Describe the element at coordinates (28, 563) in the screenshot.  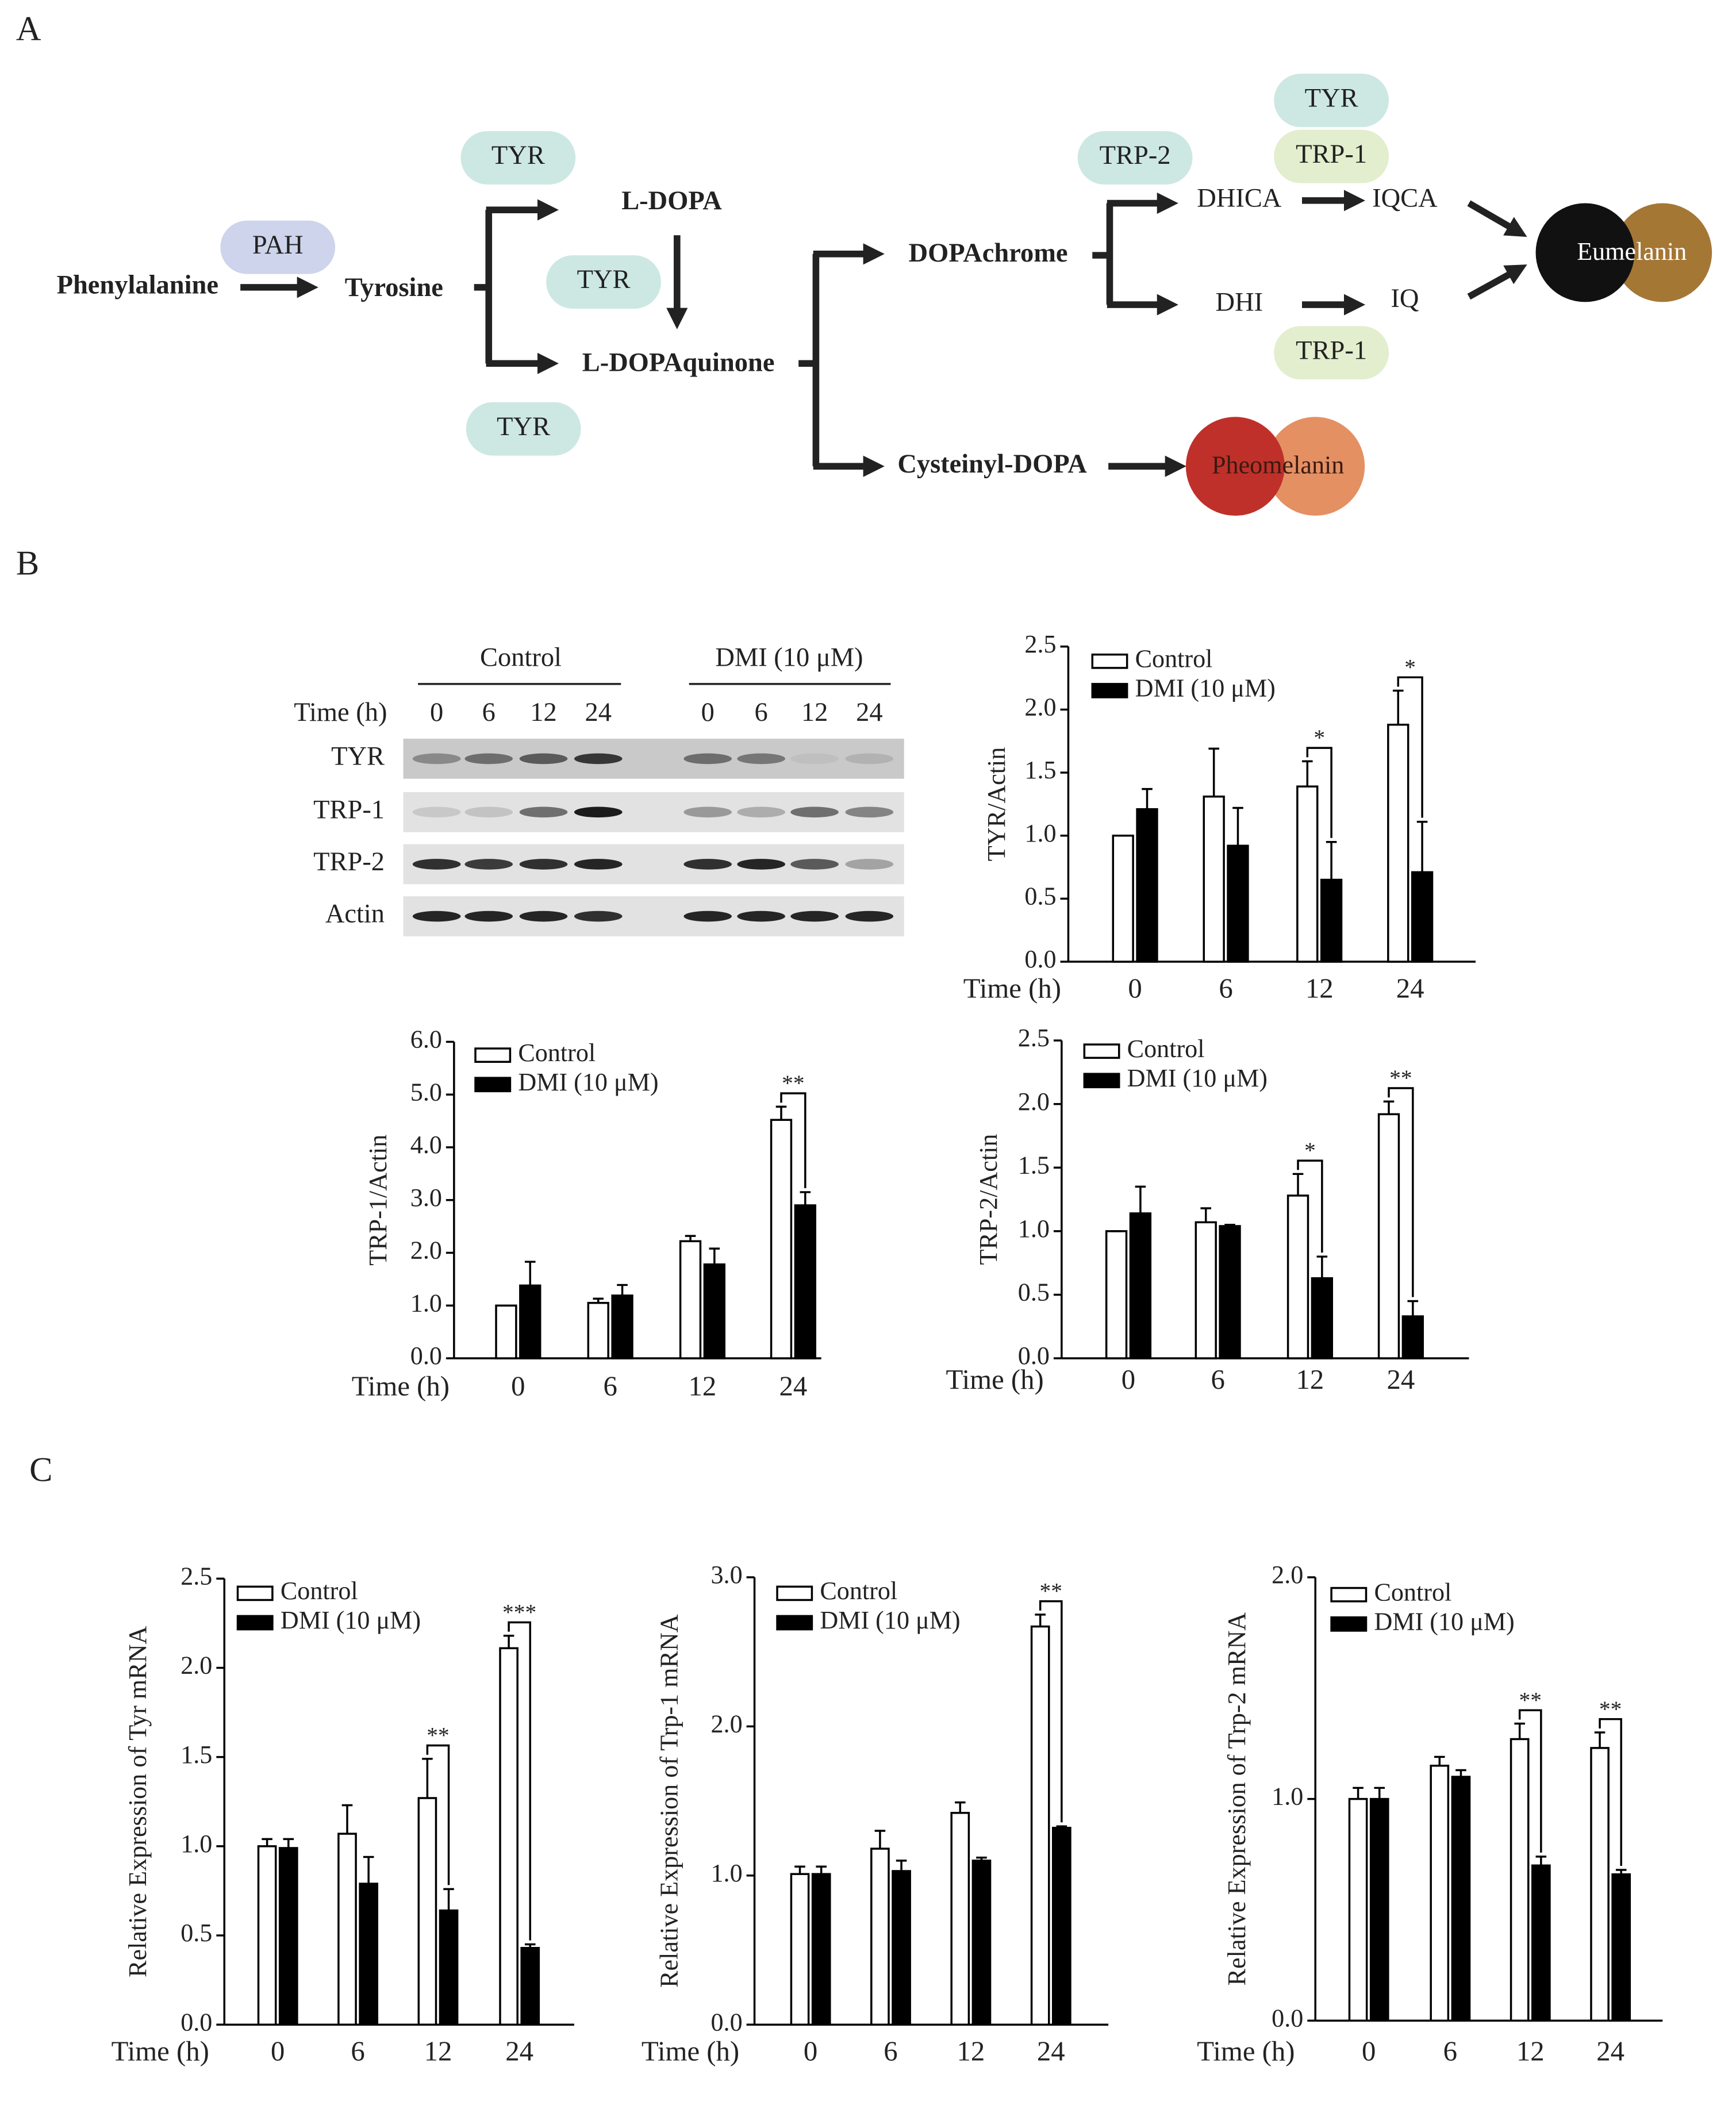
I see `panel-label: B` at that location.